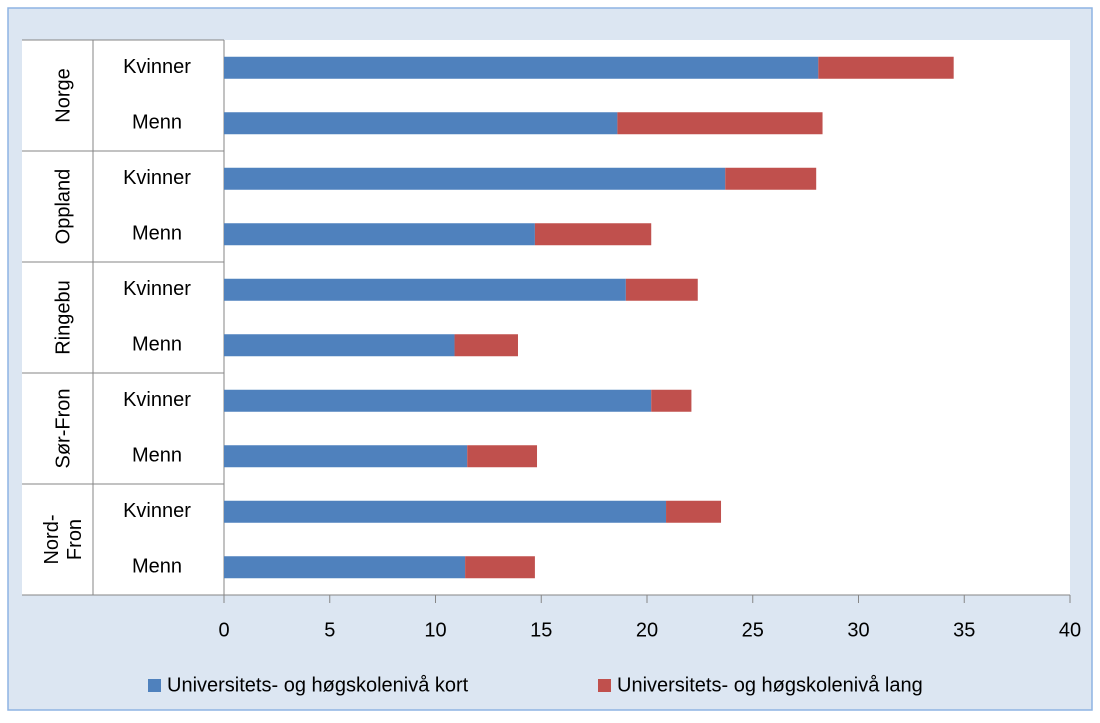 The width and height of the screenshot is (1100, 723). I want to click on legend-label: Universitets- og høgskolenivå kort, so click(318, 685).